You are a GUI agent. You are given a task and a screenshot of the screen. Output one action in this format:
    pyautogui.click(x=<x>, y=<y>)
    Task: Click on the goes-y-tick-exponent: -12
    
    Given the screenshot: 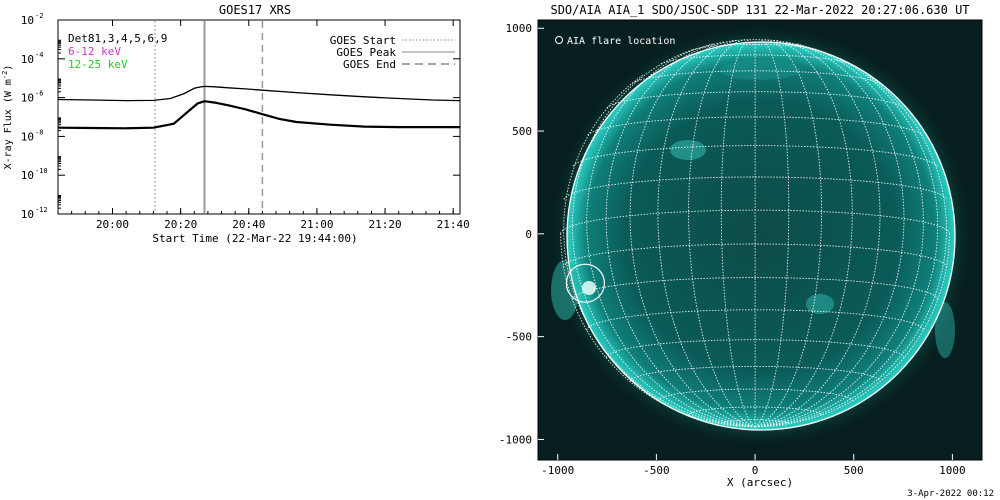 What is the action you would take?
    pyautogui.click(x=41, y=210)
    